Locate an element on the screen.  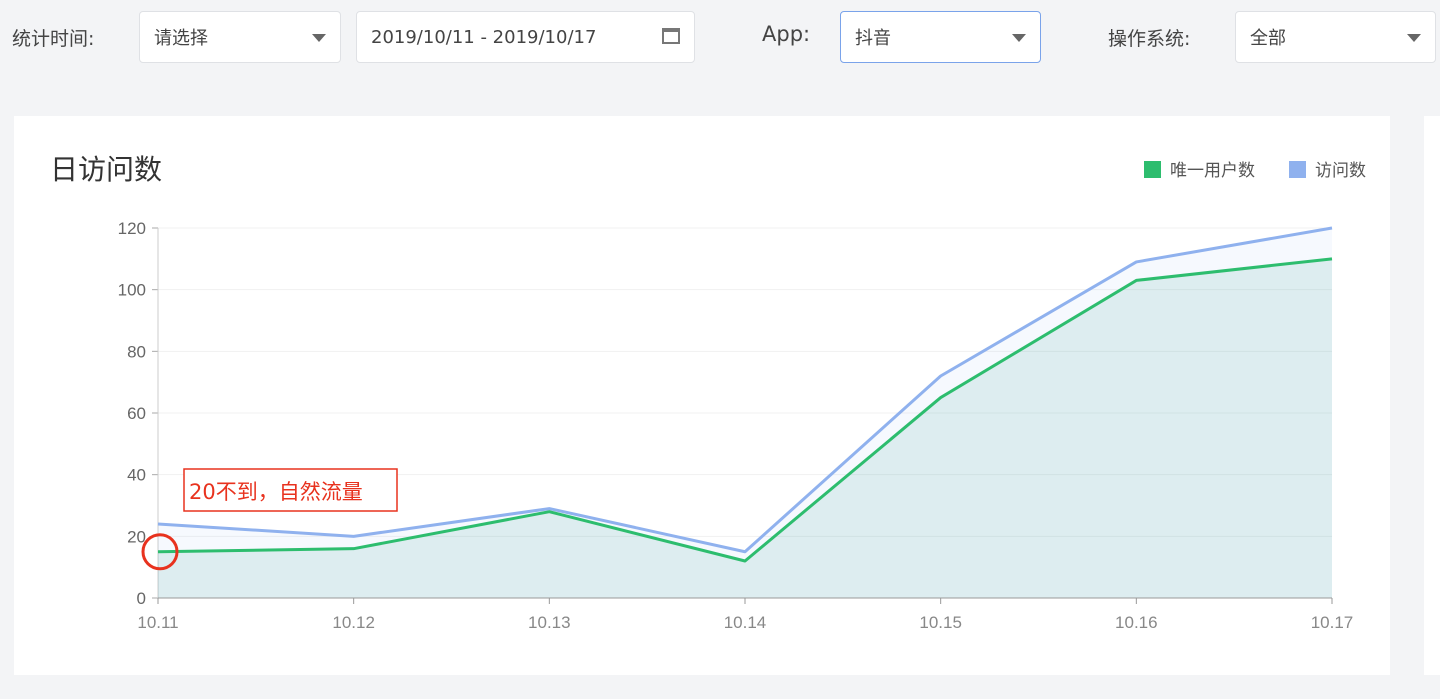
y-tick-label: 20 is located at coordinates (136, 536).